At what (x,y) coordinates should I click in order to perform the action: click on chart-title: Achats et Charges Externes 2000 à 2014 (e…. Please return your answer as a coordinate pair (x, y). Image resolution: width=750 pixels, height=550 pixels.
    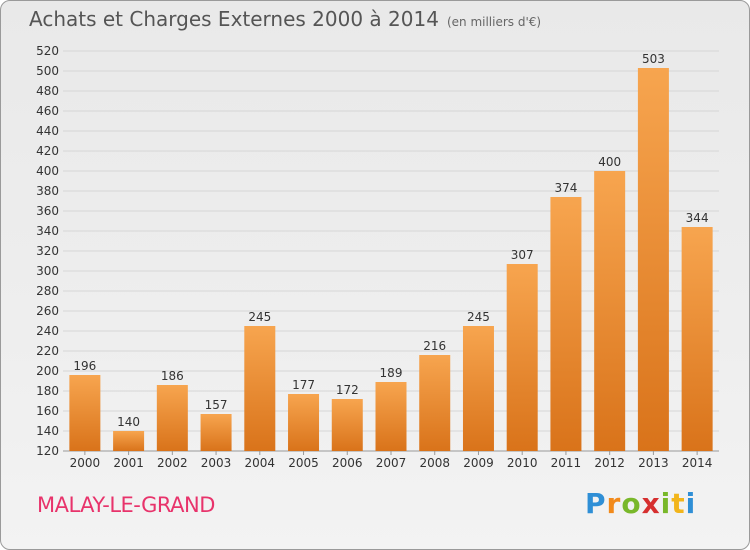
    Looking at the image, I should click on (285, 19).